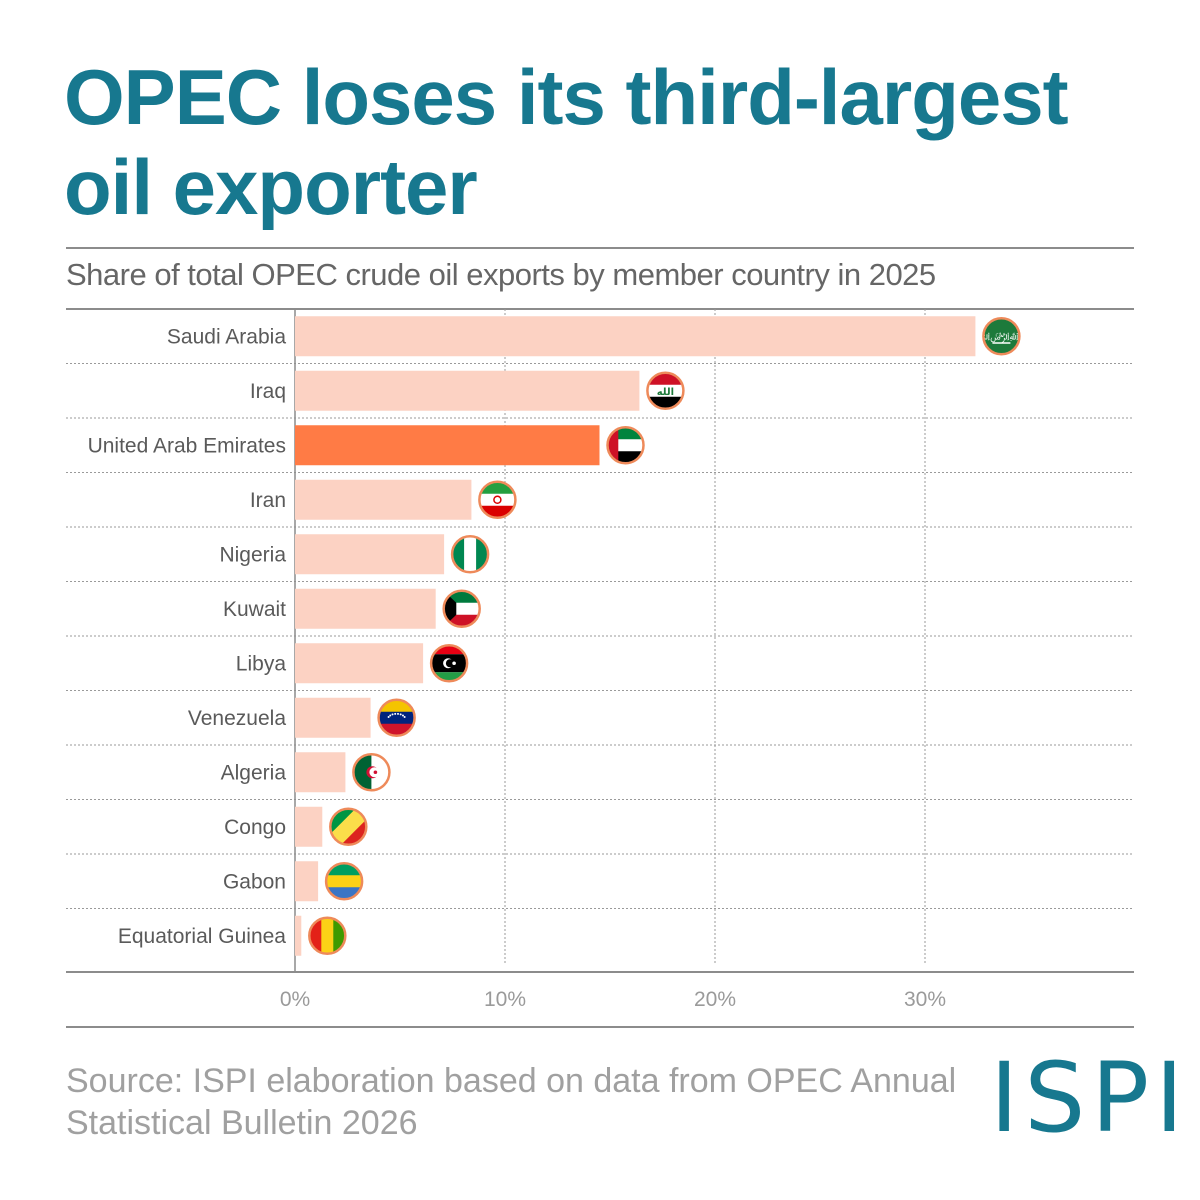 This screenshot has width=1200, height=1200. I want to click on category-label-nigeria: Nigeria, so click(252, 554).